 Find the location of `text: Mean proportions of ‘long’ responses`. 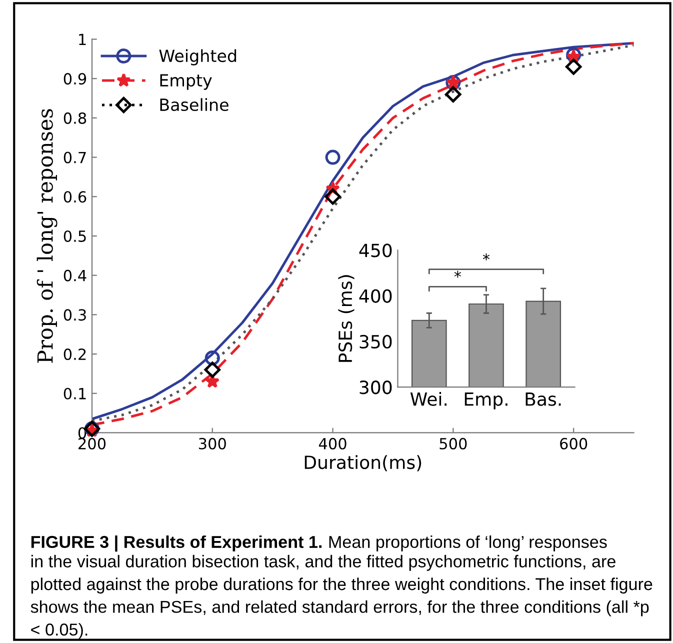

text: Mean proportions of ‘long’ responses is located at coordinates (468, 543).